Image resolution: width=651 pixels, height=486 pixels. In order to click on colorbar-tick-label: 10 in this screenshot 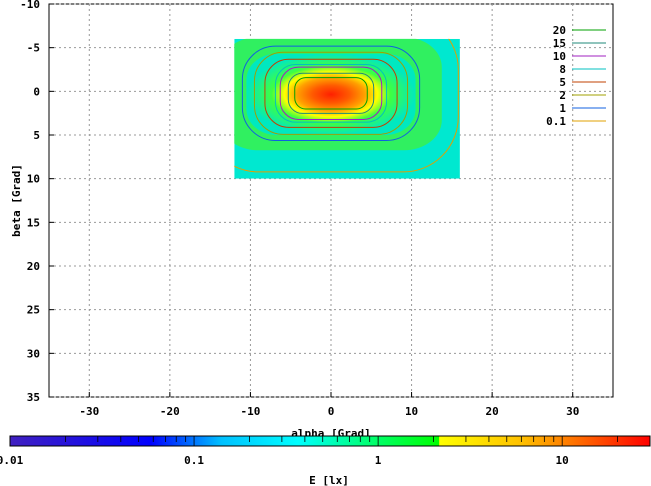, I will do `click(562, 460)`.